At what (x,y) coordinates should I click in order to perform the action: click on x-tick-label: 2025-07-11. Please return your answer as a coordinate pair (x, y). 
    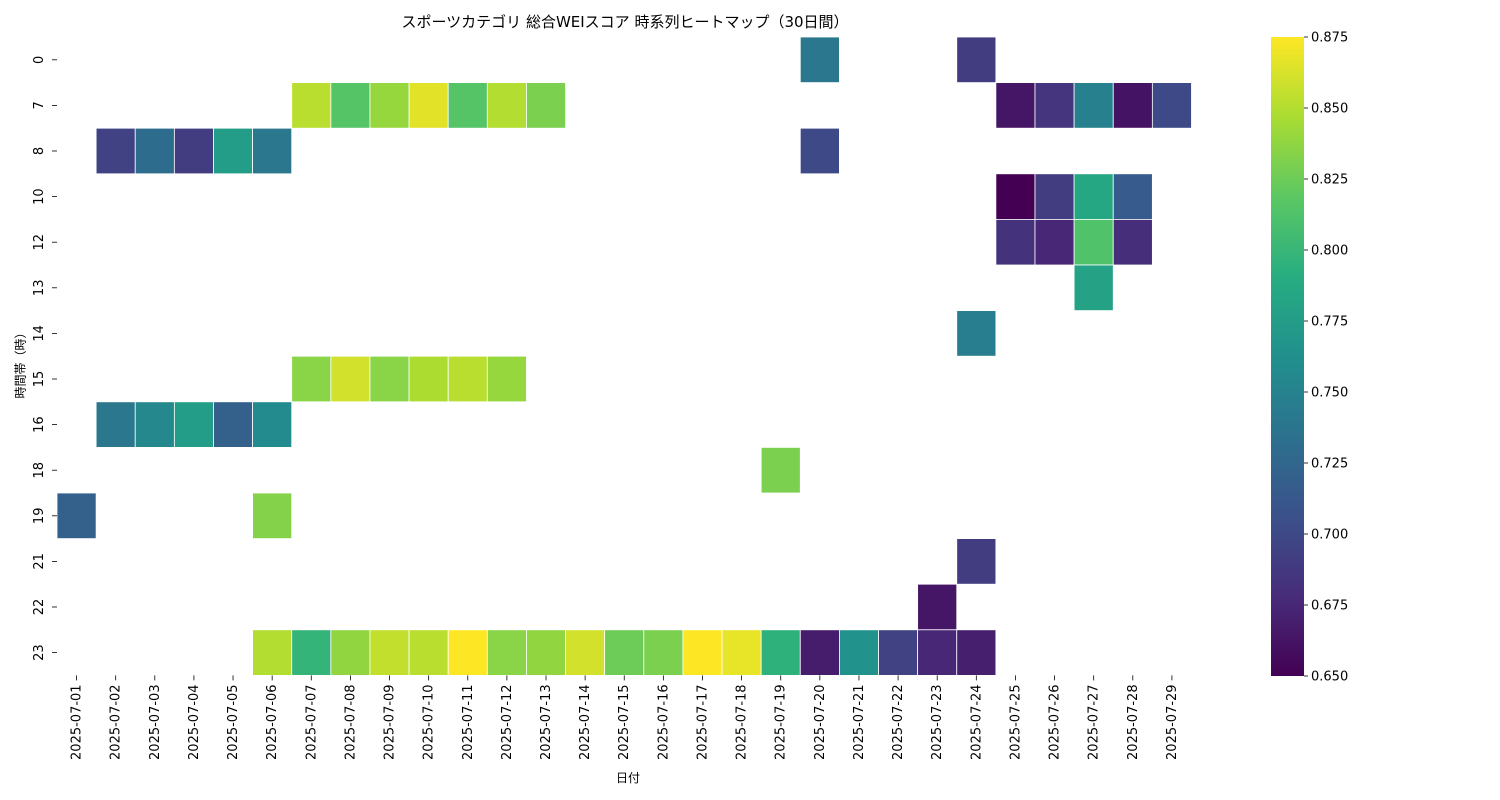
    Looking at the image, I should click on (468, 722).